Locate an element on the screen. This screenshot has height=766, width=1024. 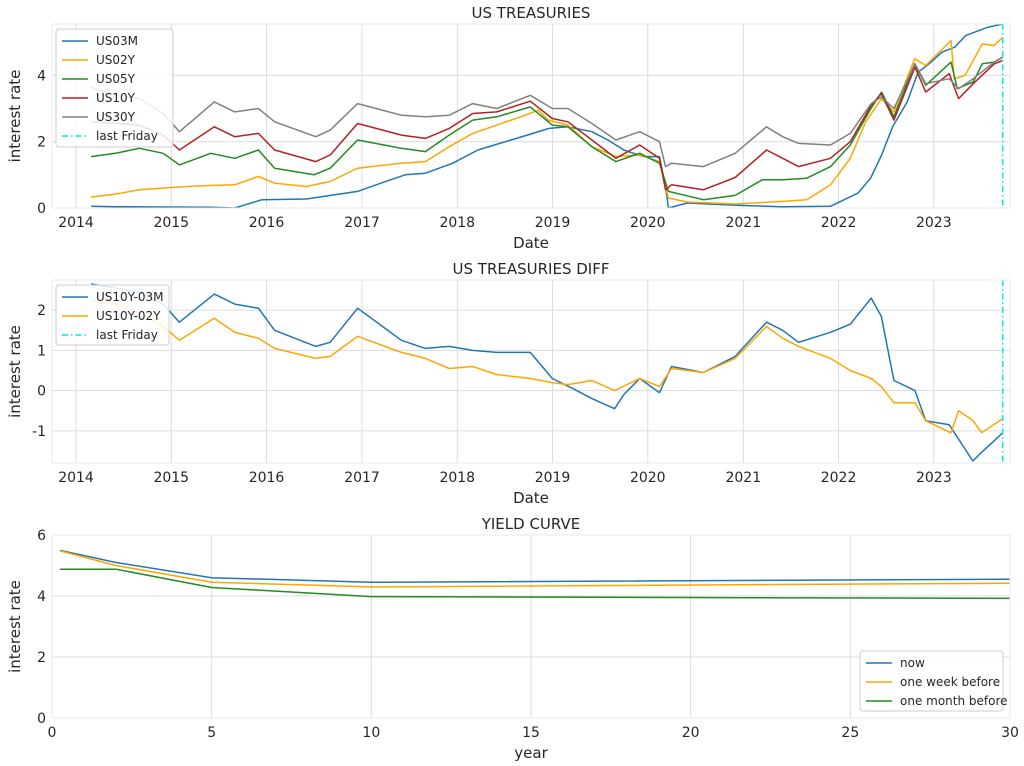
x-axis-label: year is located at coordinates (531, 753).